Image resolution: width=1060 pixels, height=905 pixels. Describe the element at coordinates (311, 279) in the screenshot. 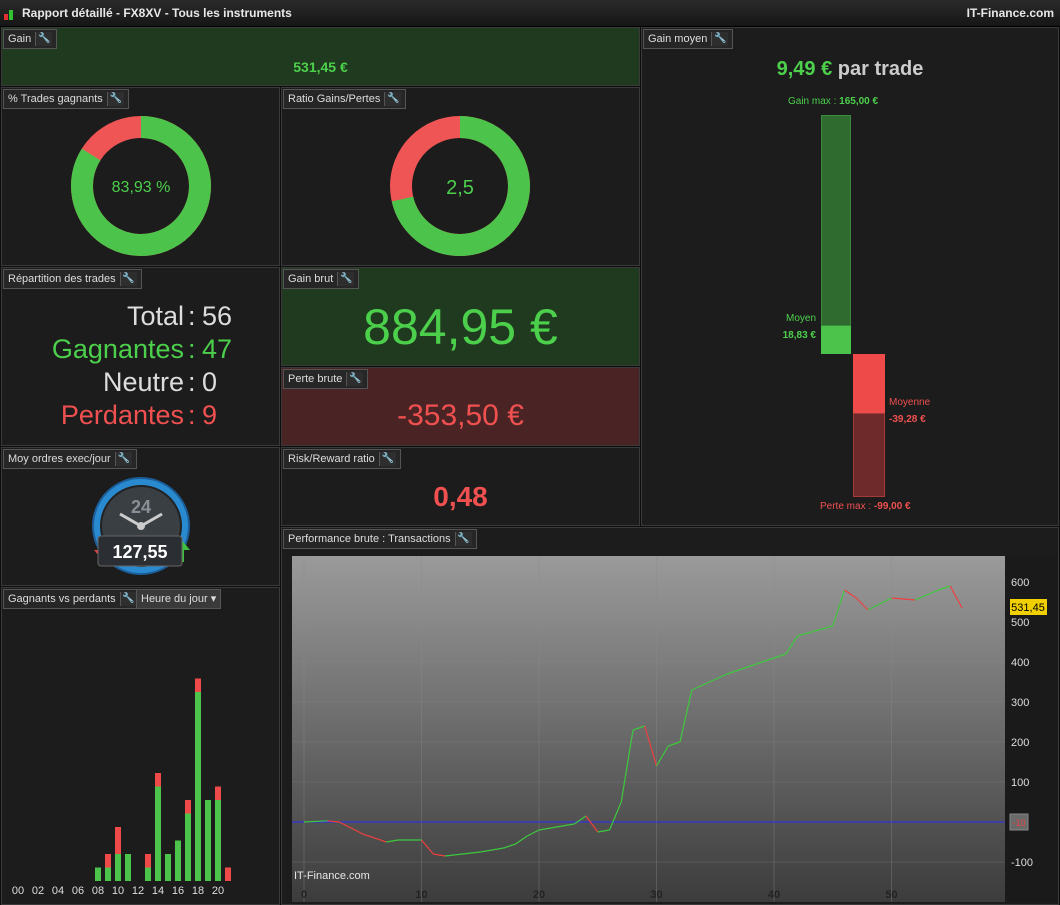

I see `panel-title-label: Gain brut` at that location.